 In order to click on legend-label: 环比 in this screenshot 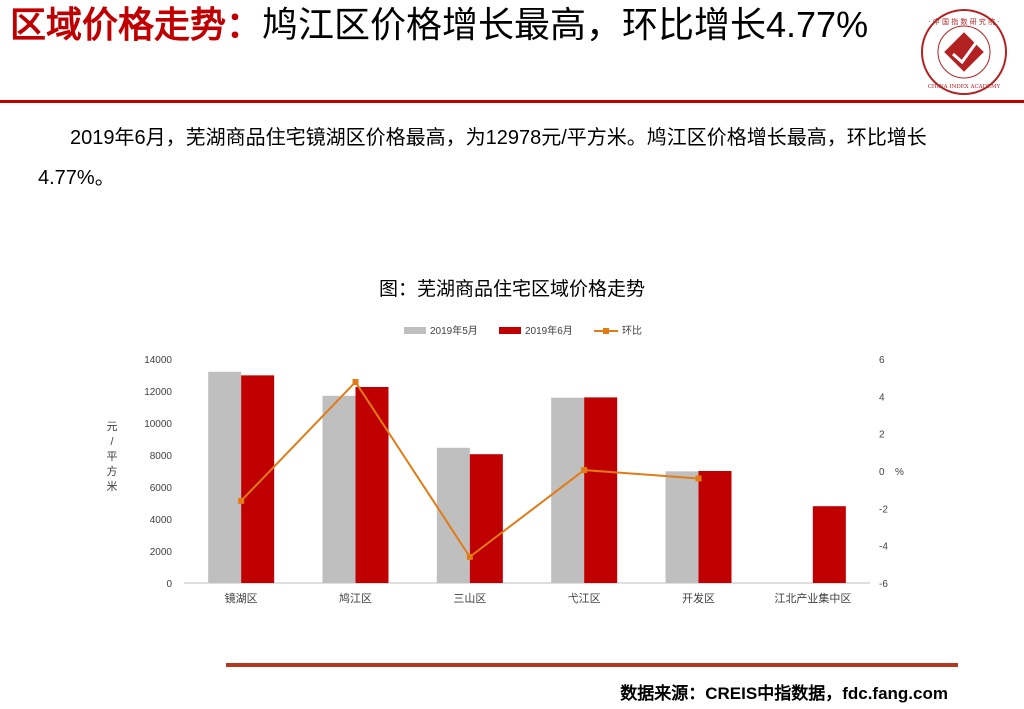, I will do `click(632, 331)`.